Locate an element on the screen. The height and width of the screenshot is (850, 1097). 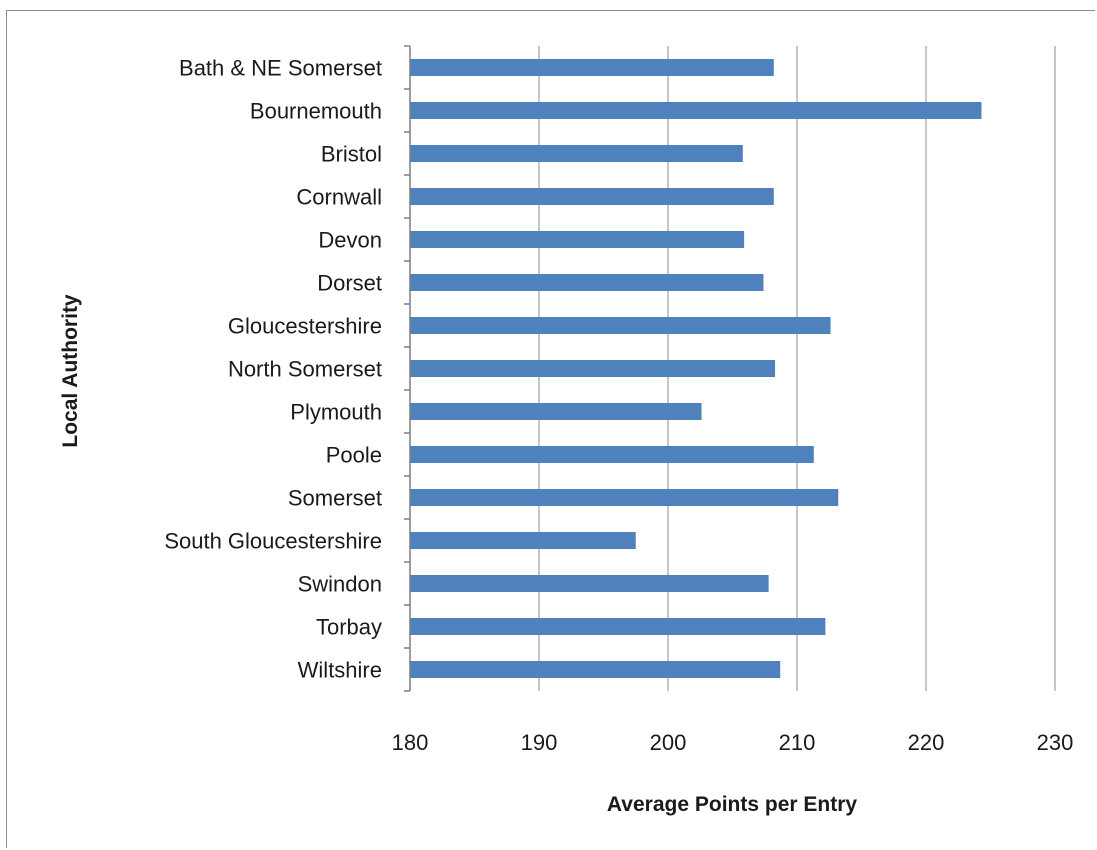
x-tick-label: 220 is located at coordinates (926, 742).